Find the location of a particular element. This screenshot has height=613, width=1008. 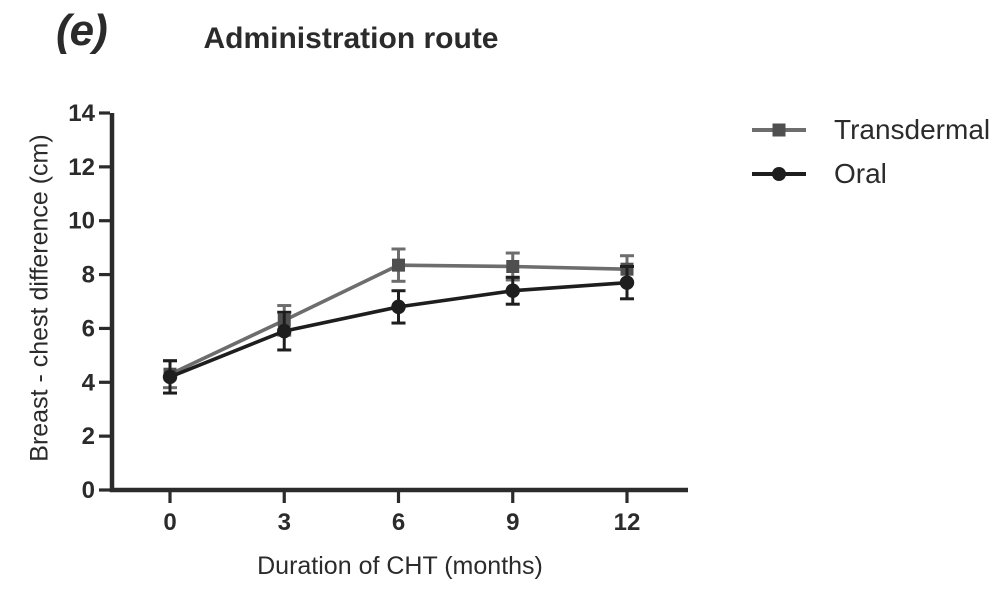

legend: Transdermal Oral is located at coordinates (871, 152).